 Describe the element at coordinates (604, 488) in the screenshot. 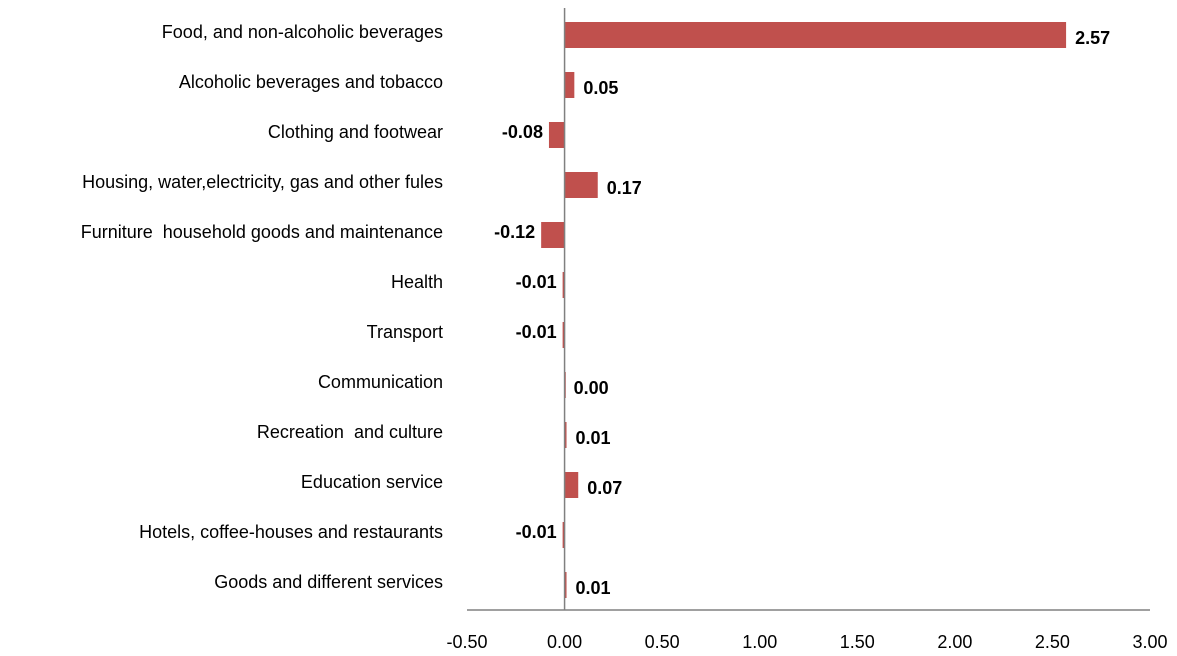

I see `data-label: 0.07` at that location.